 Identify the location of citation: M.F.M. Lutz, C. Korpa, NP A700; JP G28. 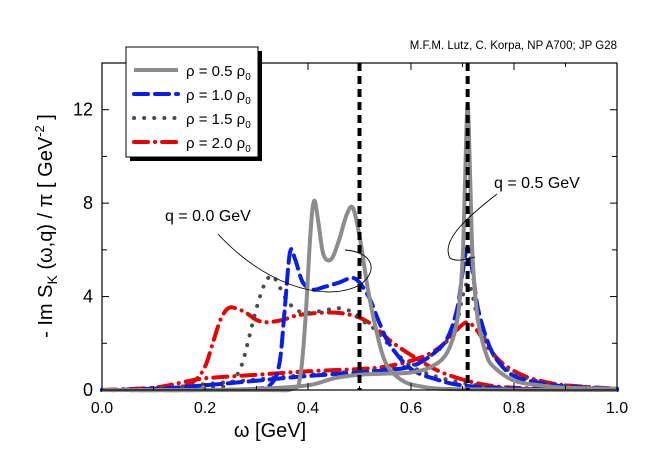
(513, 46).